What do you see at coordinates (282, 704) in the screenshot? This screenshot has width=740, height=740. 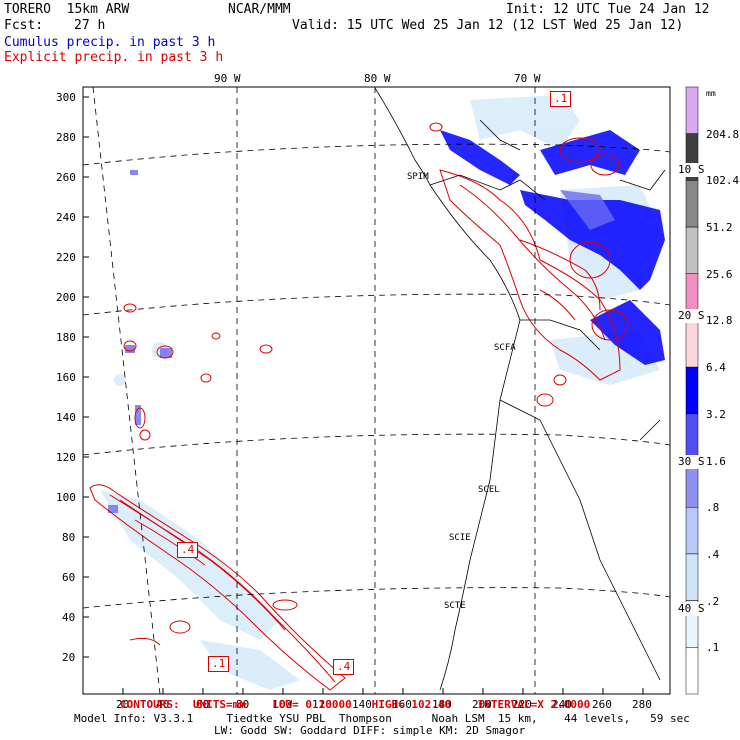 I see `x-tick-100: 100` at bounding box center [282, 704].